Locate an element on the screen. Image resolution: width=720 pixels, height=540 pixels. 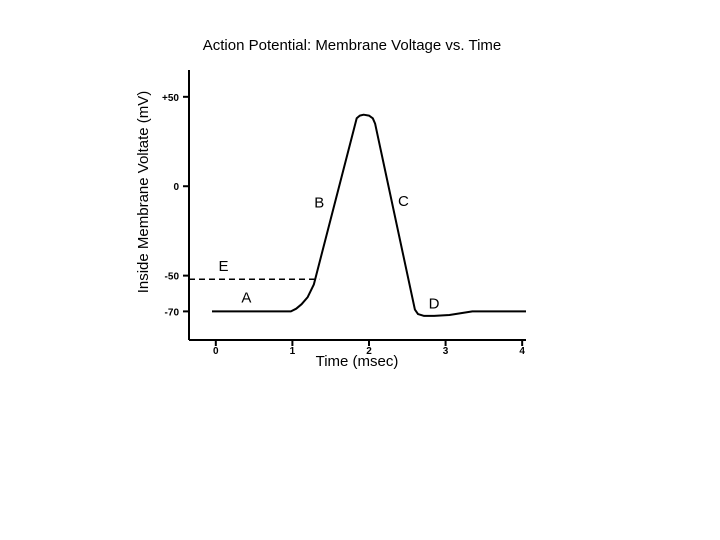
annotations: A B C D E is located at coordinates (328, 253).